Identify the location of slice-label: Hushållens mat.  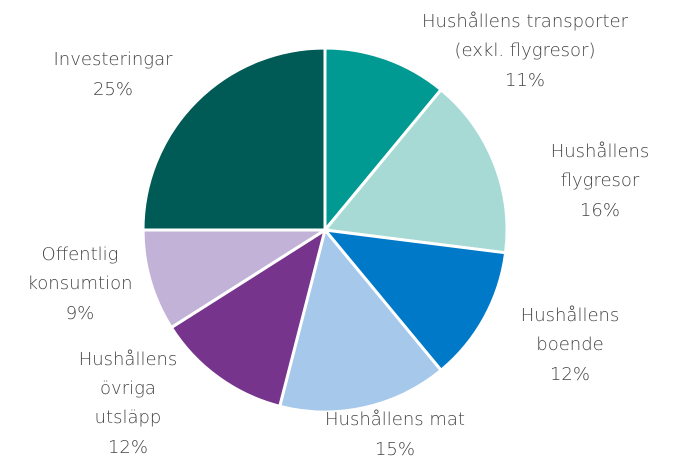
(395, 419).